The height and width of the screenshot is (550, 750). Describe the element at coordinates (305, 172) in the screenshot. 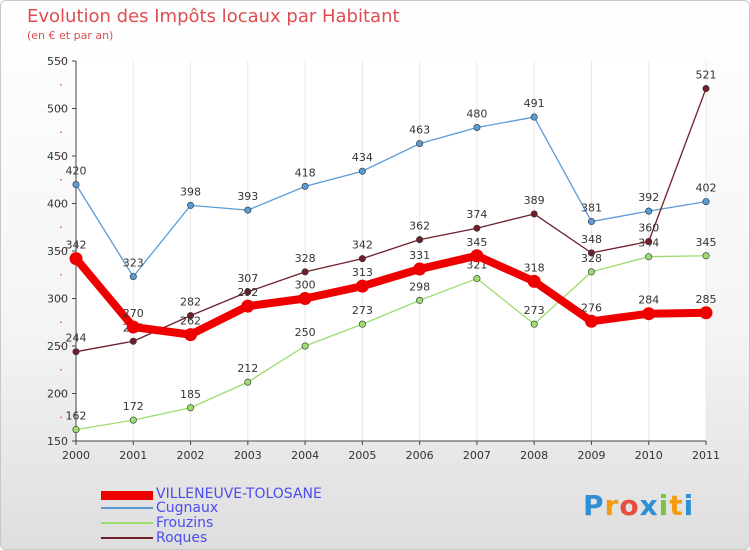

I see `data-label: 418` at that location.